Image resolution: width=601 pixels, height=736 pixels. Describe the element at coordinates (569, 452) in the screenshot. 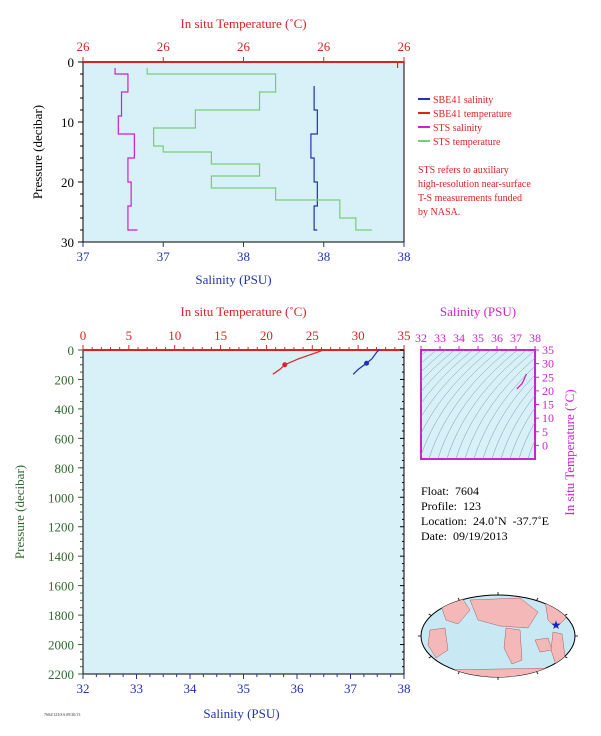

I see `ts-temp-axis-label: In situ Temperature (˚C)` at that location.